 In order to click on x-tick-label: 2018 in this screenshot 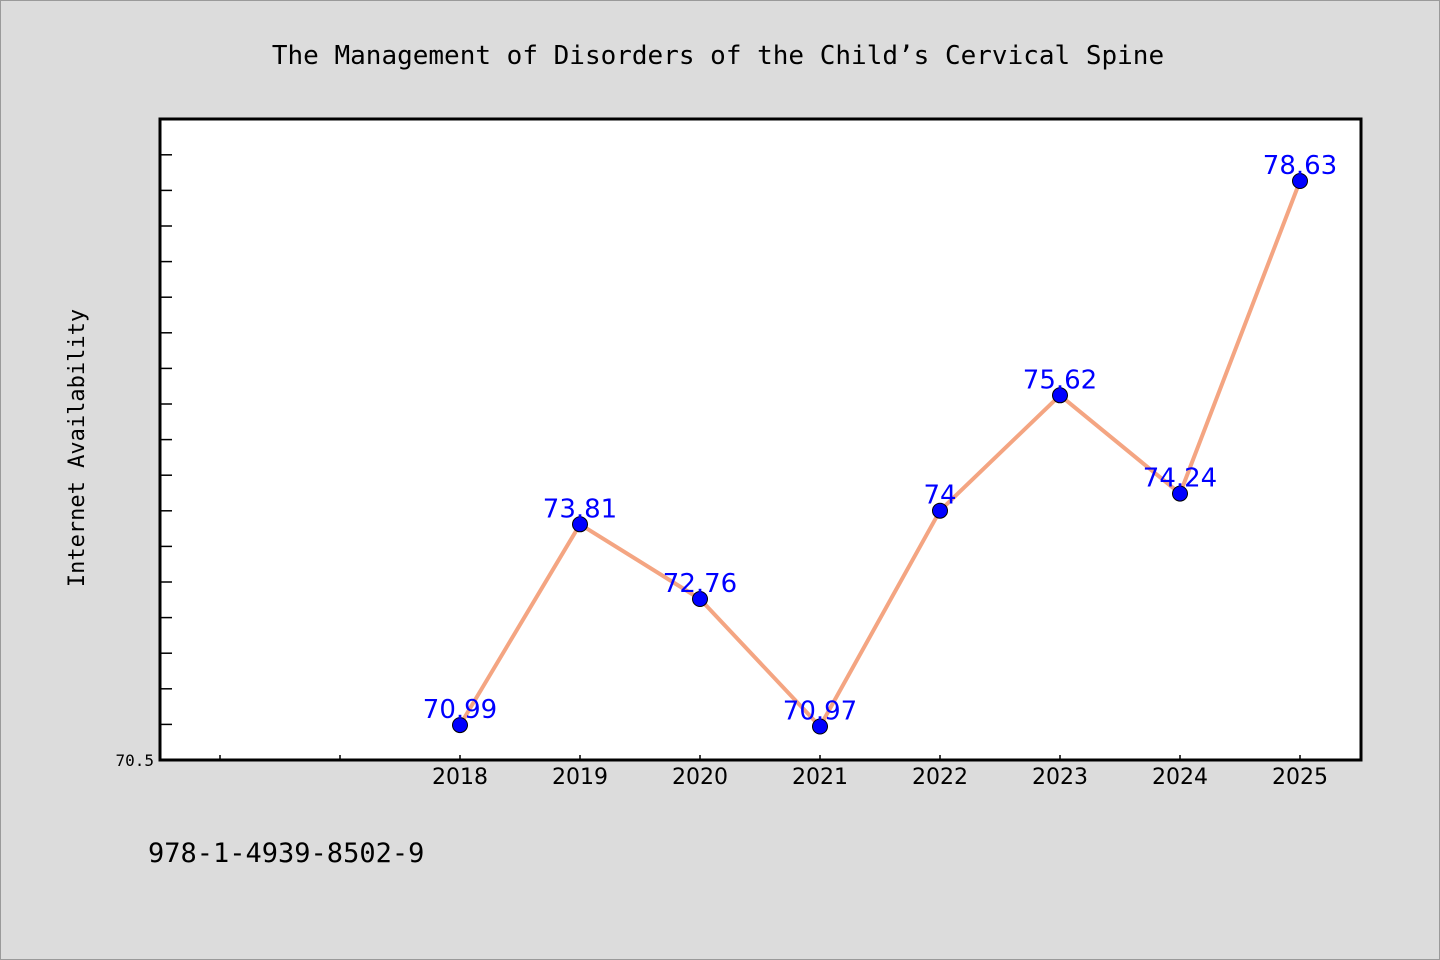, I will do `click(460, 777)`.